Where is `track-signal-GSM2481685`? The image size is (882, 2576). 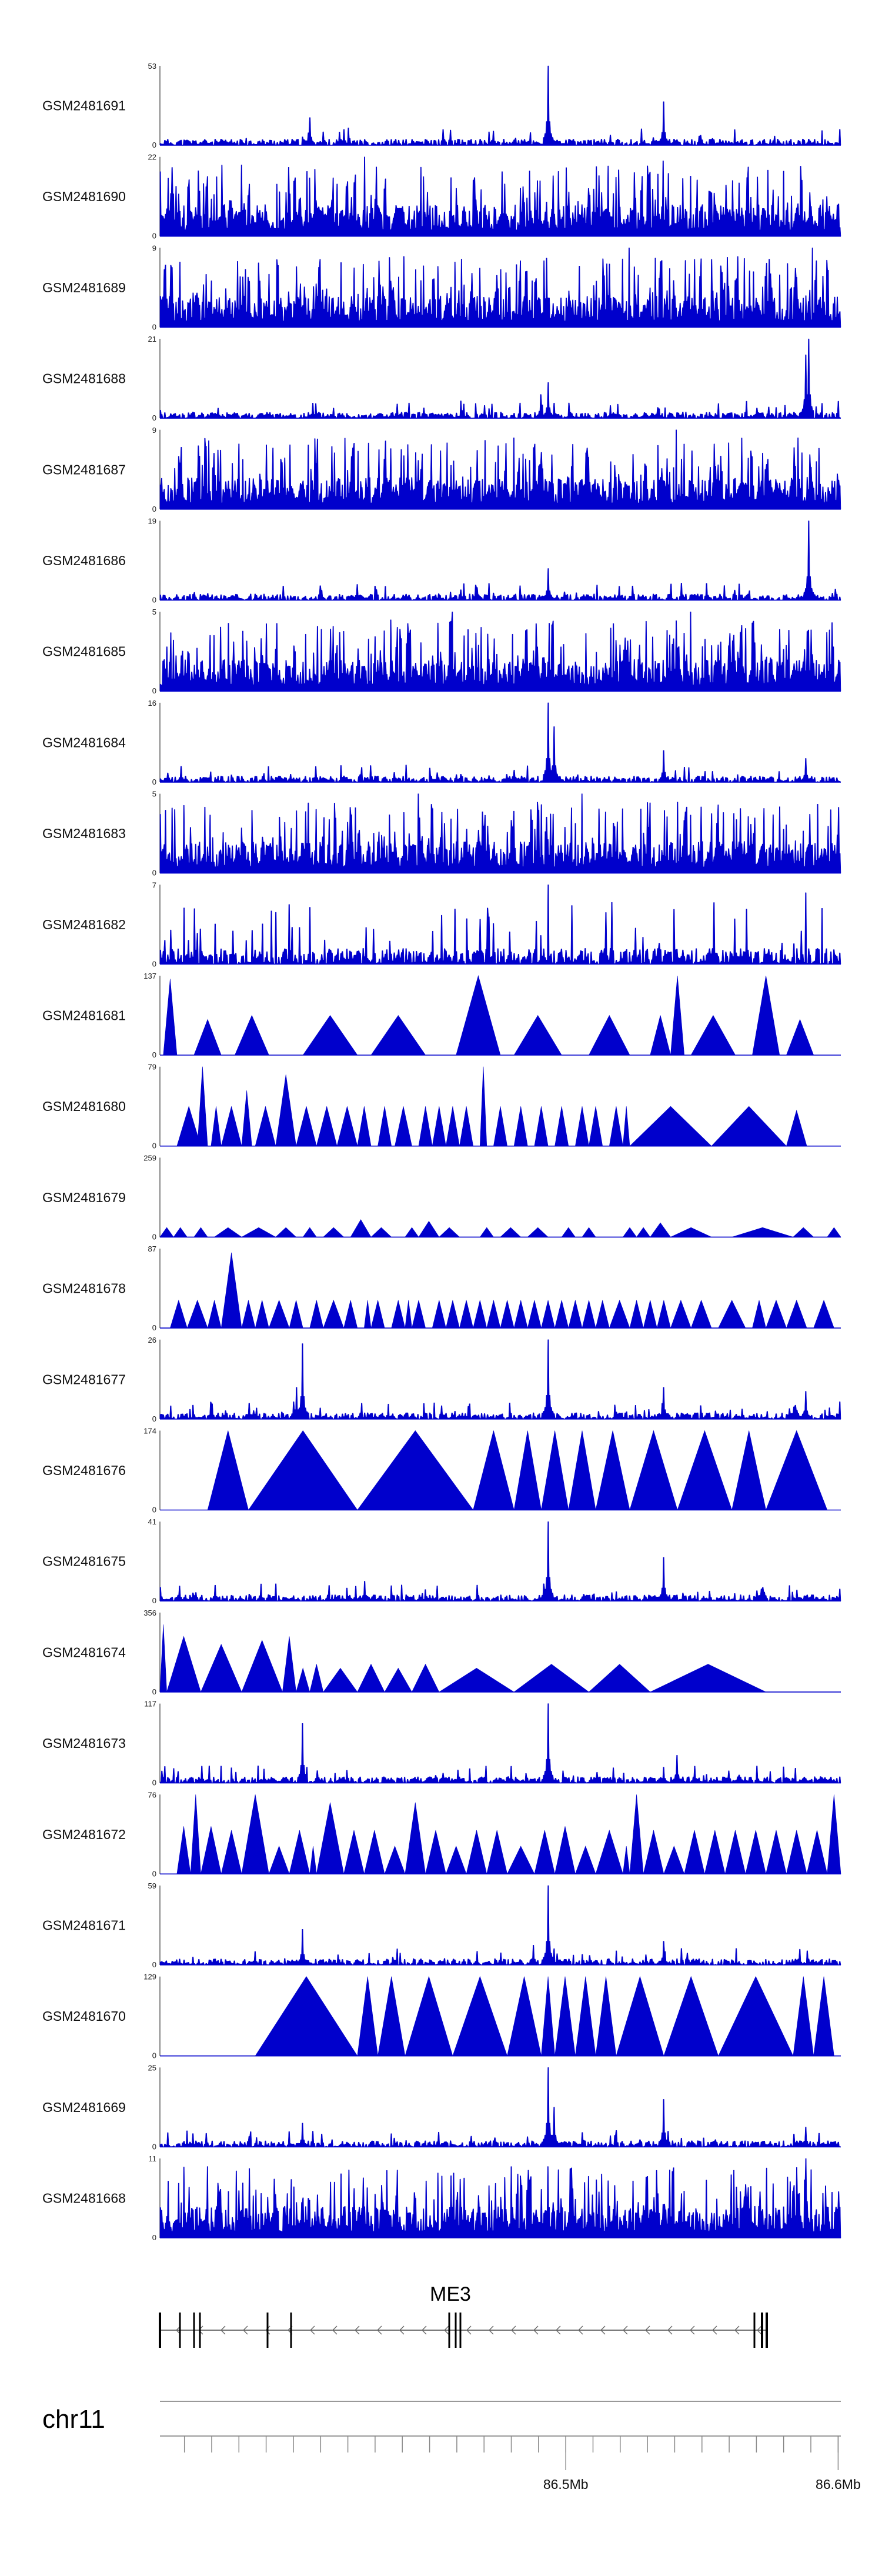 track-signal-GSM2481685 is located at coordinates (500, 651).